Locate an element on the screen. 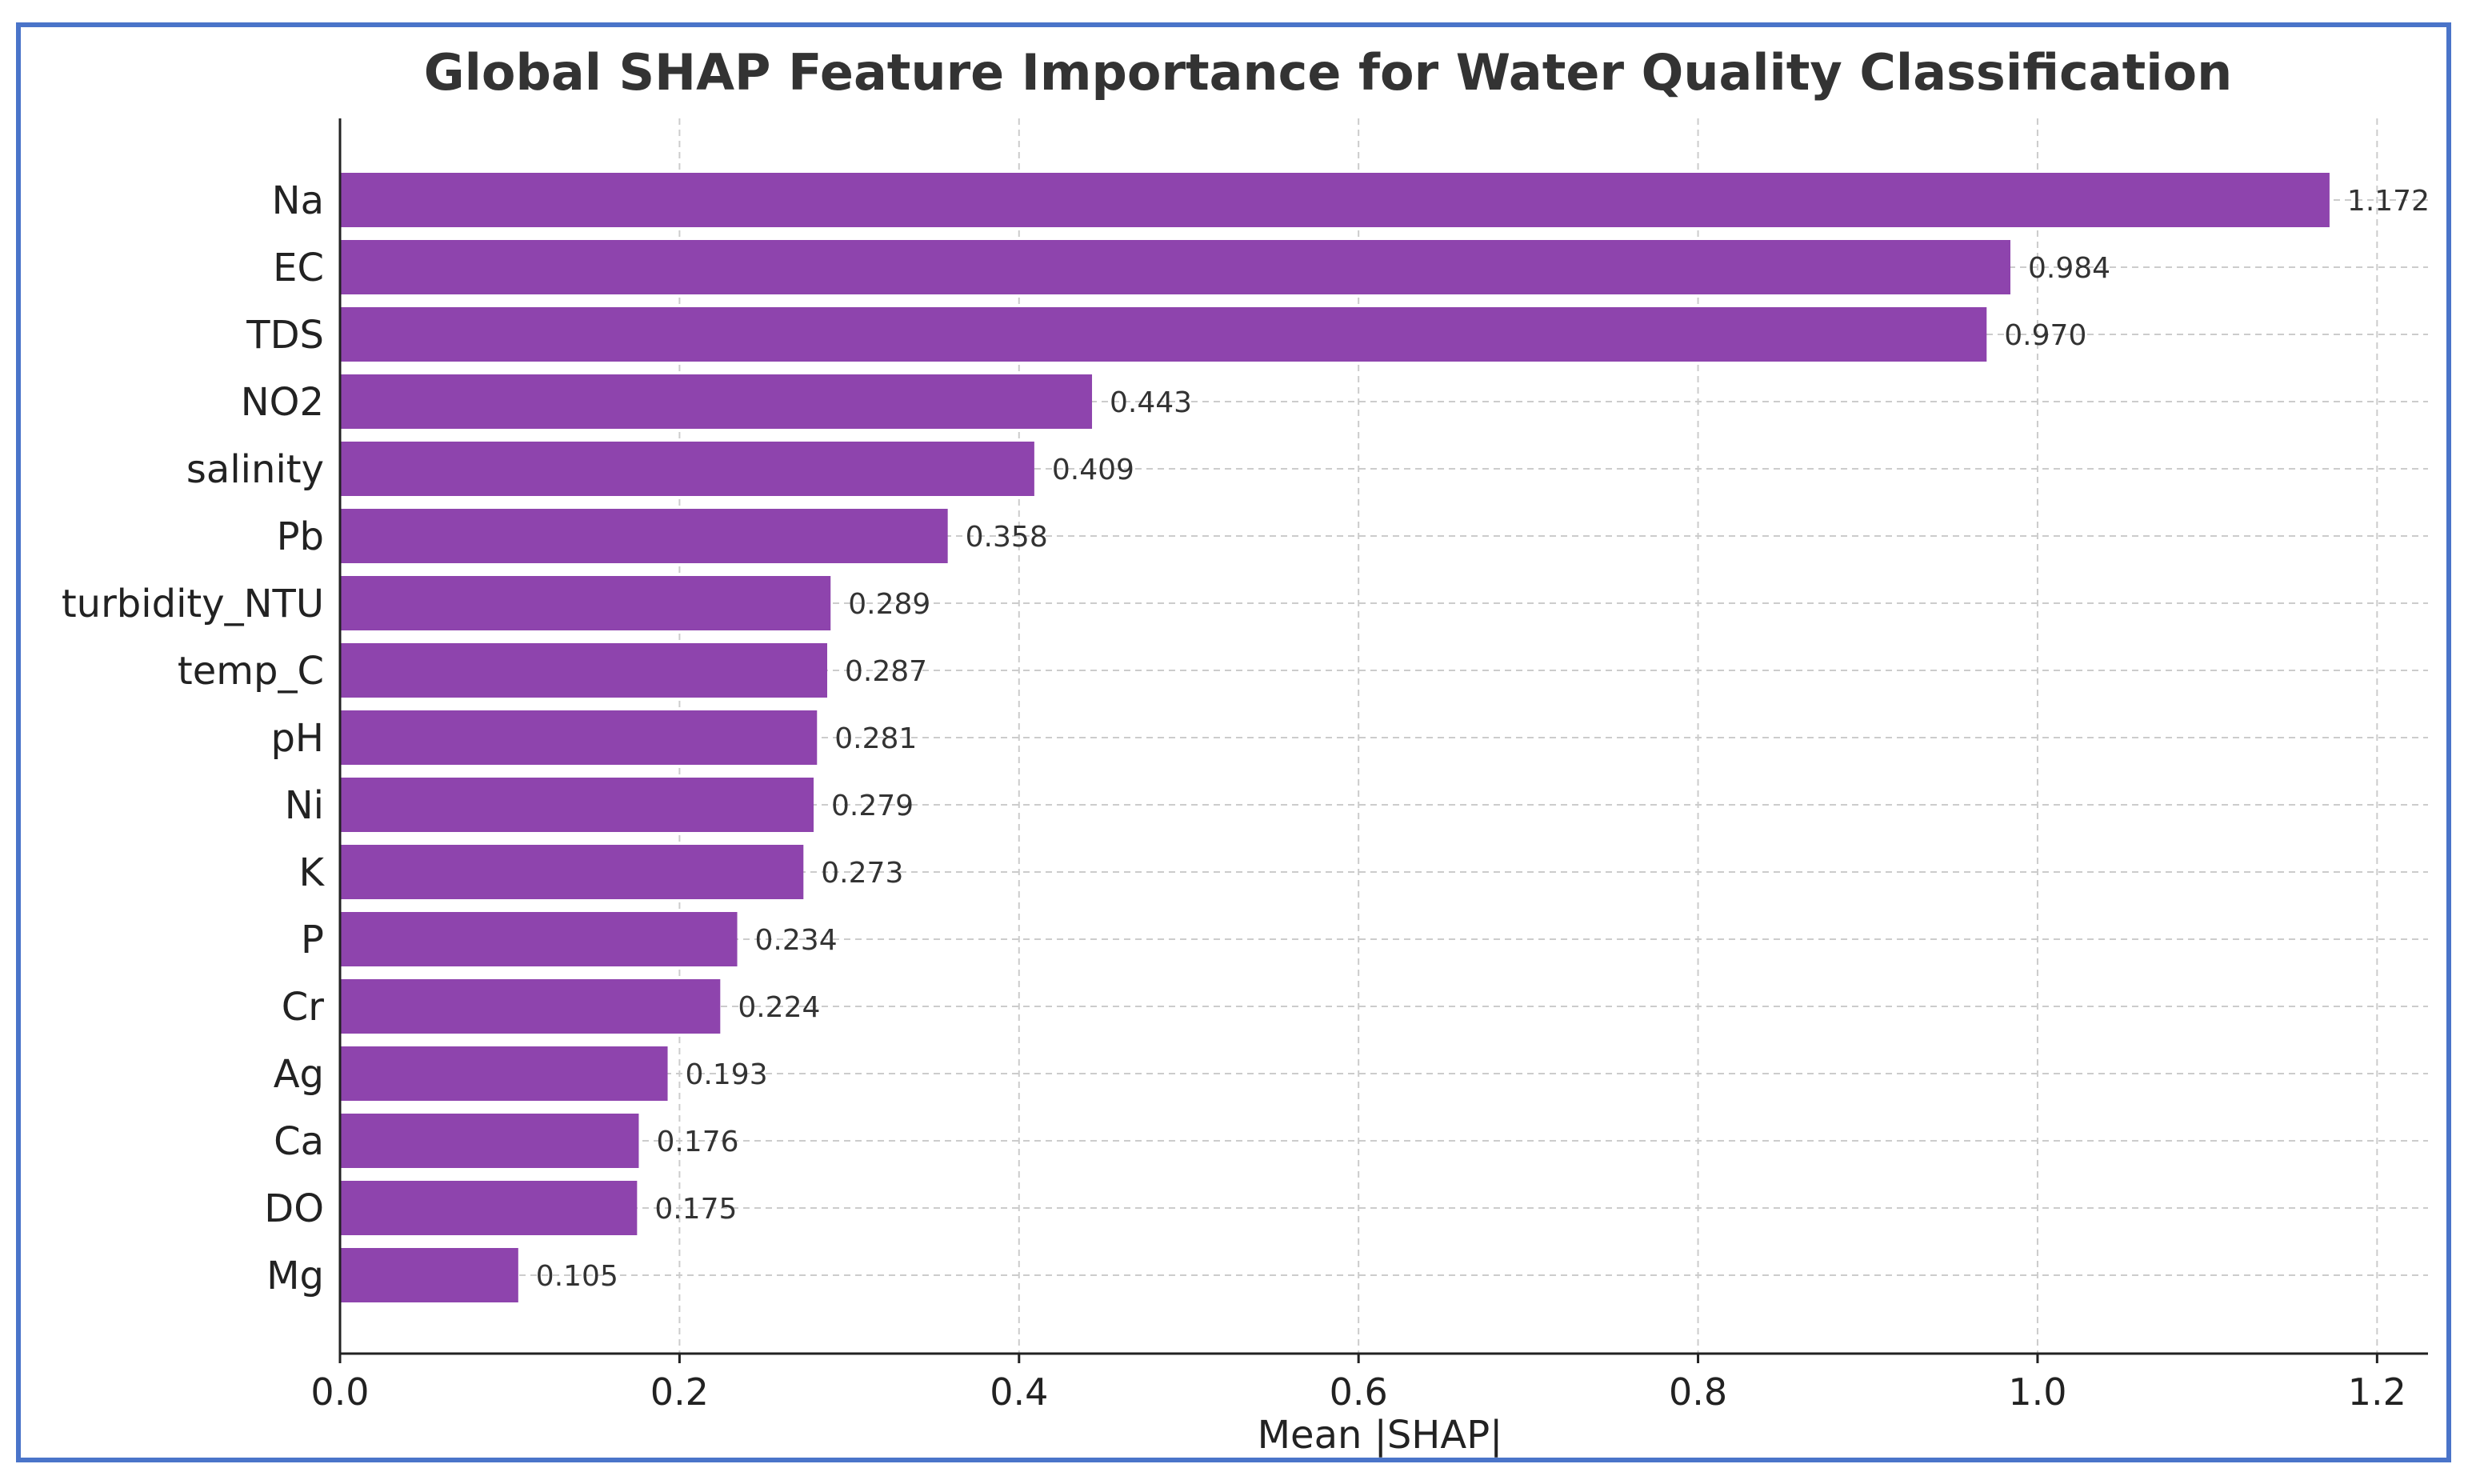 This screenshot has width=2472, height=1484. category-label: salinity is located at coordinates (255, 469).